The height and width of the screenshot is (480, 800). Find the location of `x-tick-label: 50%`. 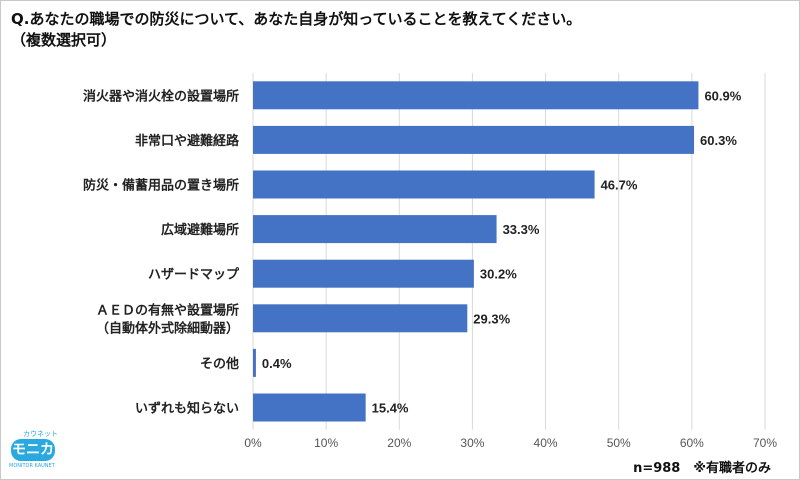

x-tick-label: 50% is located at coordinates (619, 443).